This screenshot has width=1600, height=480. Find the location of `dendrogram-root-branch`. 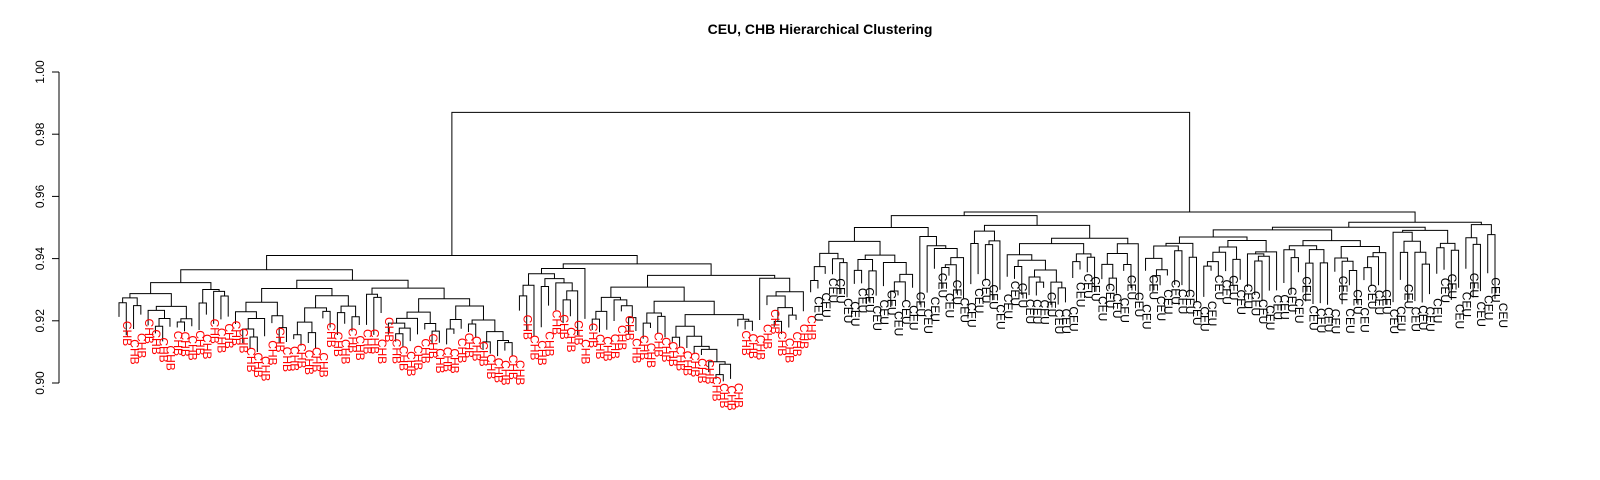

dendrogram-root-branch is located at coordinates (821, 183).